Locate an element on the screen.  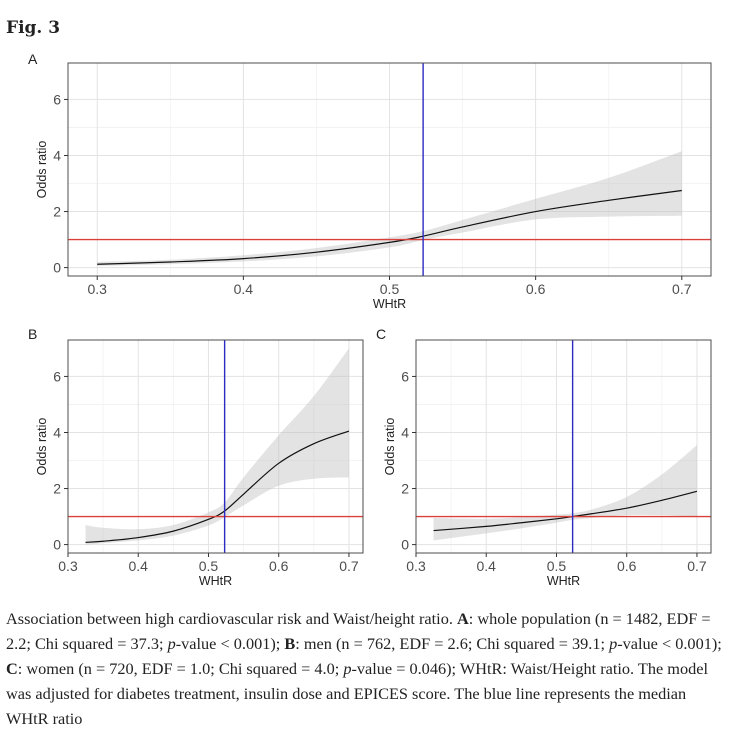
panel-label: B is located at coordinates (32, 334).